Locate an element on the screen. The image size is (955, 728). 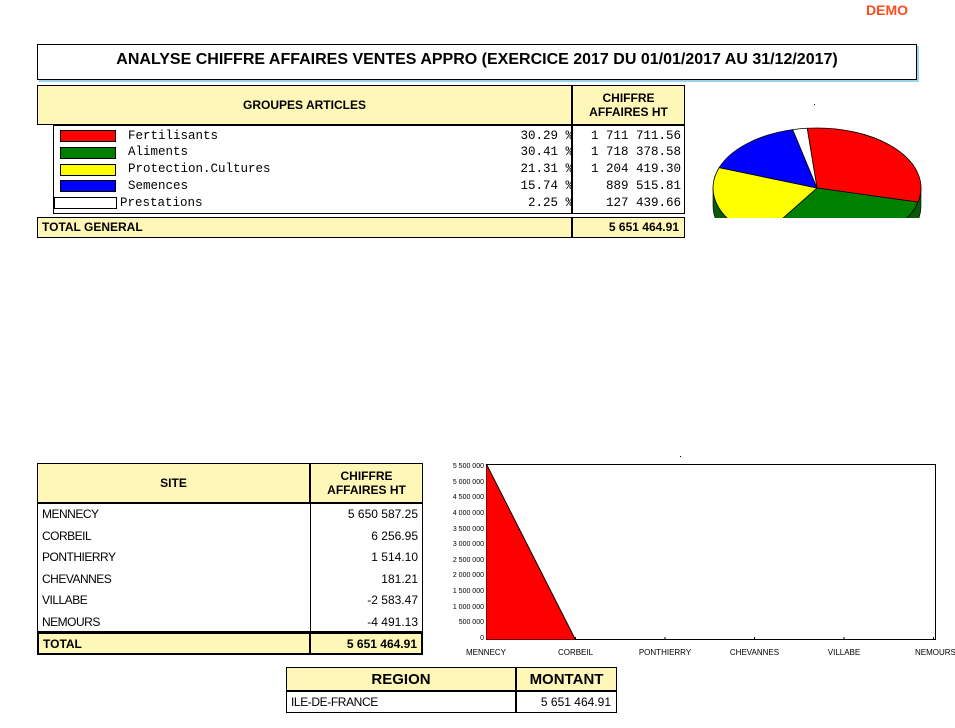
x-tick-label: NEMOURS is located at coordinates (935, 652).